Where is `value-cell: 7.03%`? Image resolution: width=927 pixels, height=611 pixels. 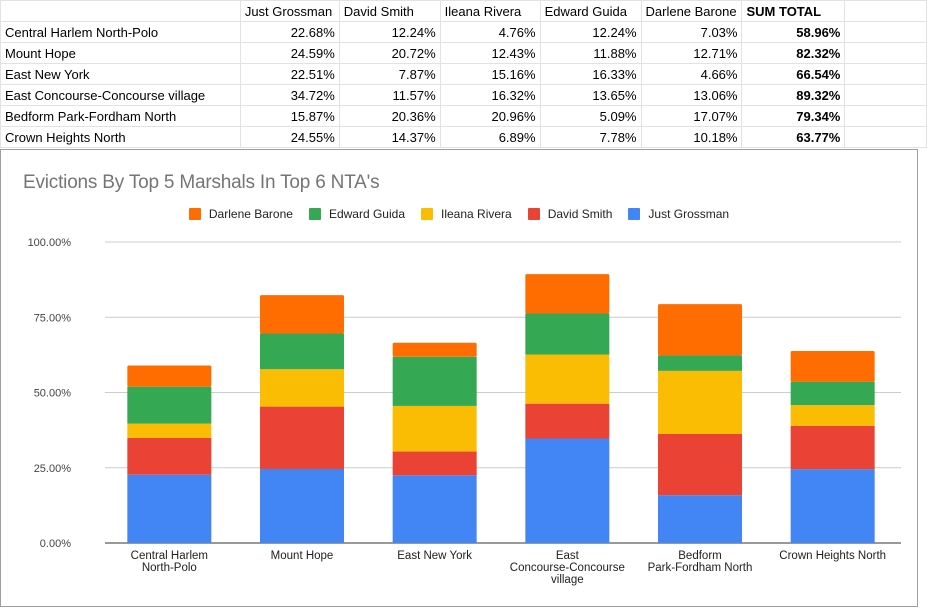 value-cell: 7.03% is located at coordinates (691, 32).